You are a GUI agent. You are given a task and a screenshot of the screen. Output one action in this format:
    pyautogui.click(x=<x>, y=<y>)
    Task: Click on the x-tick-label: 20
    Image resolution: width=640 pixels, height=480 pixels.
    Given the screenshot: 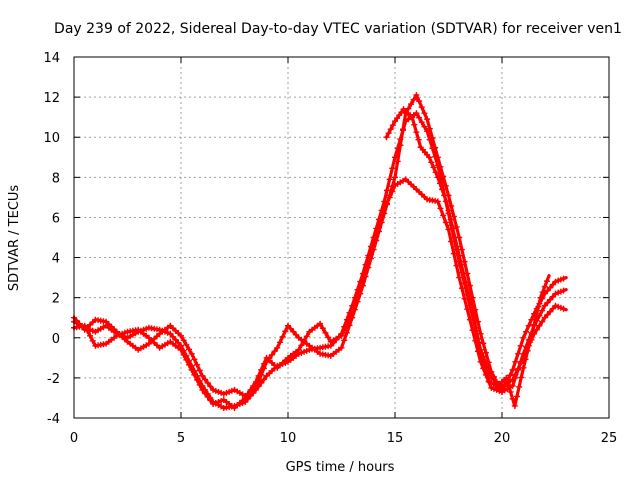 What is the action you would take?
    pyautogui.click(x=502, y=438)
    